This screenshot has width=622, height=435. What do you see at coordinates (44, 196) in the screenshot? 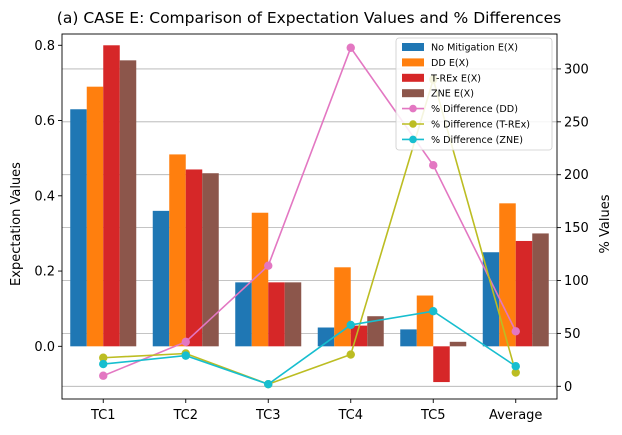
I see `y-tick-label: 0.4` at bounding box center [44, 196].